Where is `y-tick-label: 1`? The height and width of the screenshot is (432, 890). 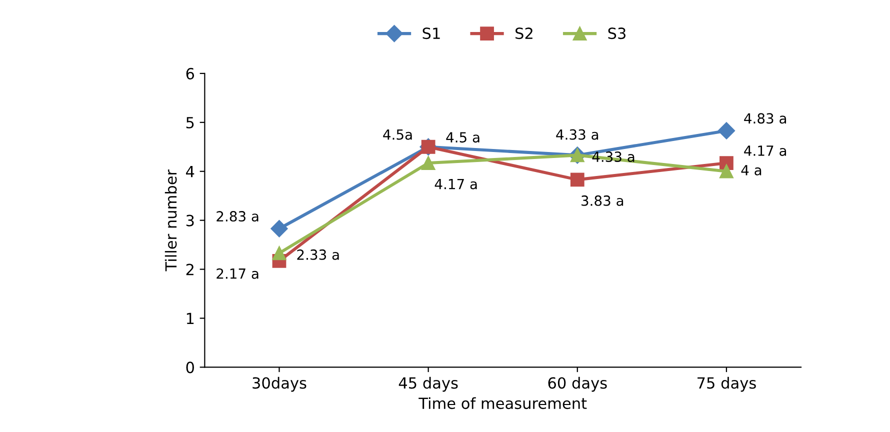
y-tick-label: 1 is located at coordinates (190, 318).